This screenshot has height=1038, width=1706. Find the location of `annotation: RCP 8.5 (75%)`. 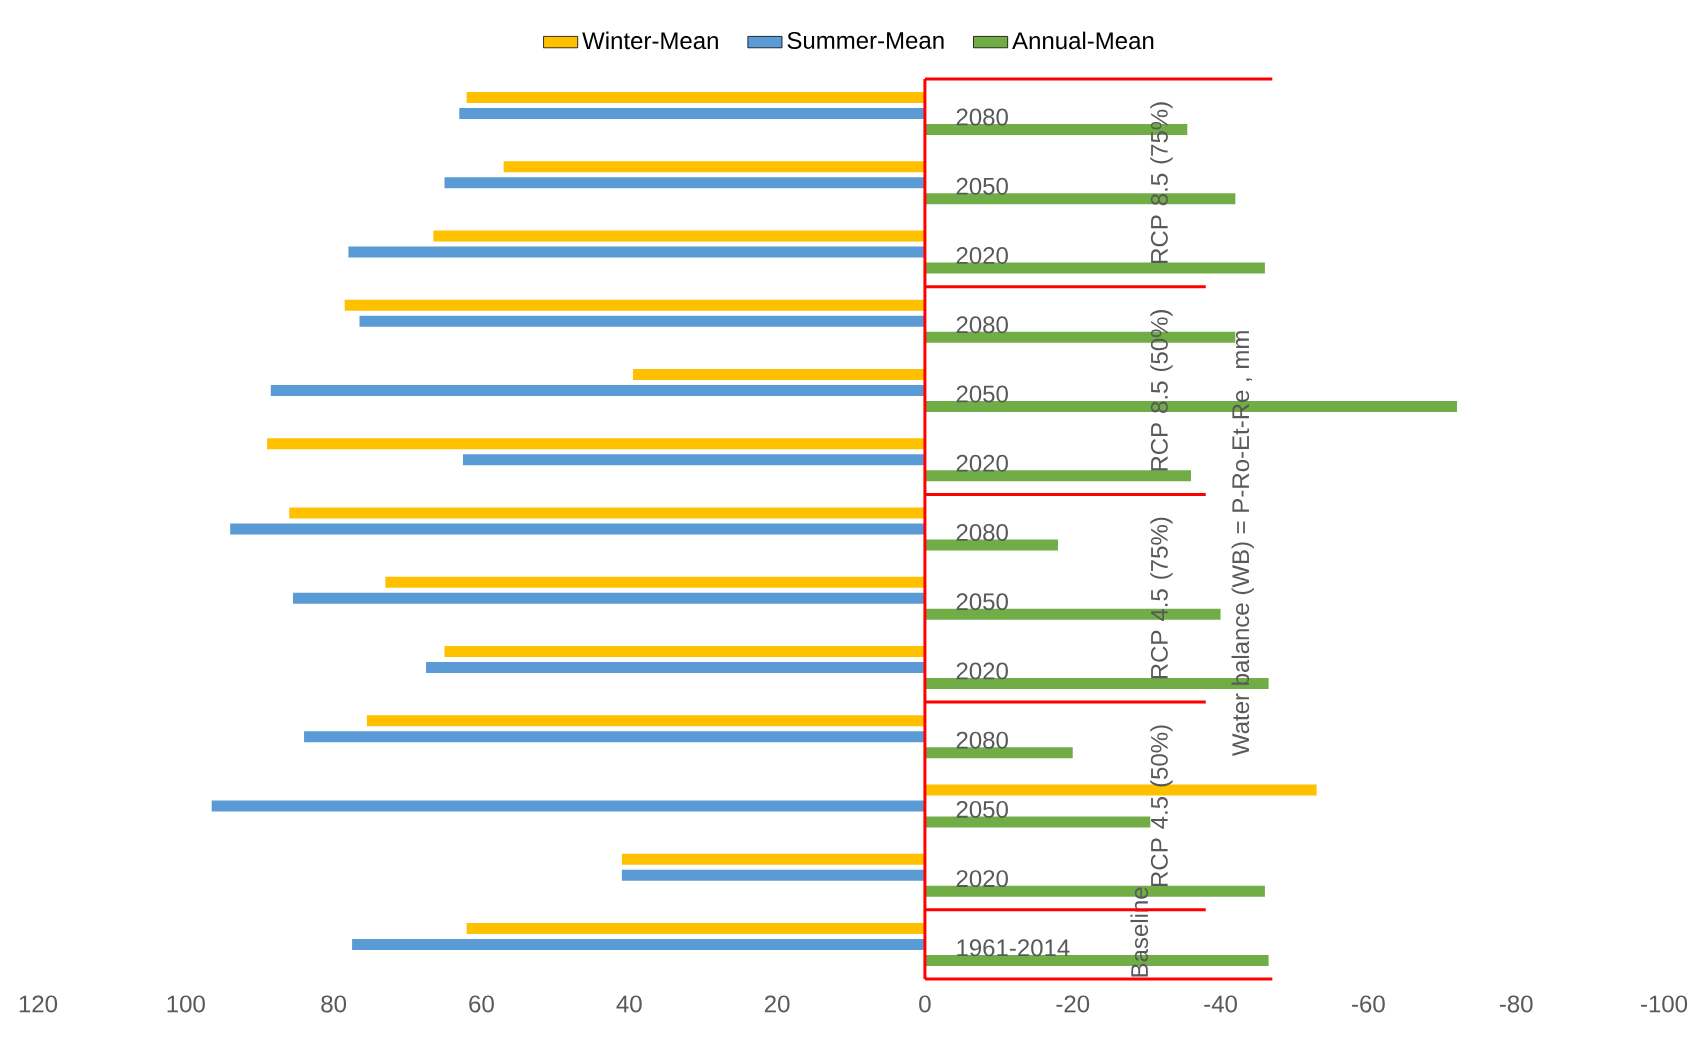

annotation: RCP 8.5 (75%) is located at coordinates (1161, 182).